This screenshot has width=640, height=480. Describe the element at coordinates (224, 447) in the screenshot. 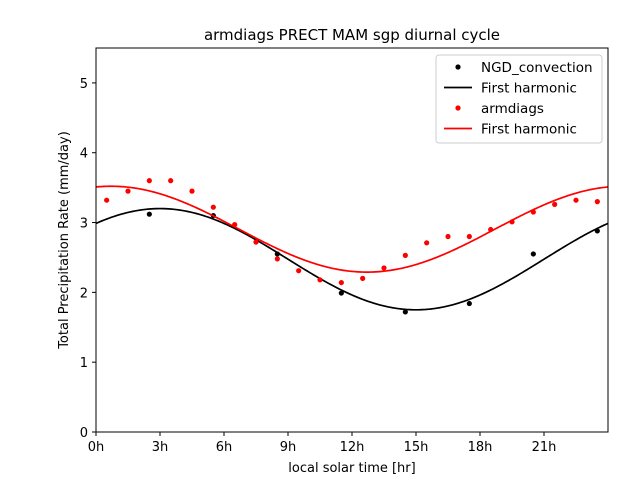

I see `x-tick-label: 6h` at that location.